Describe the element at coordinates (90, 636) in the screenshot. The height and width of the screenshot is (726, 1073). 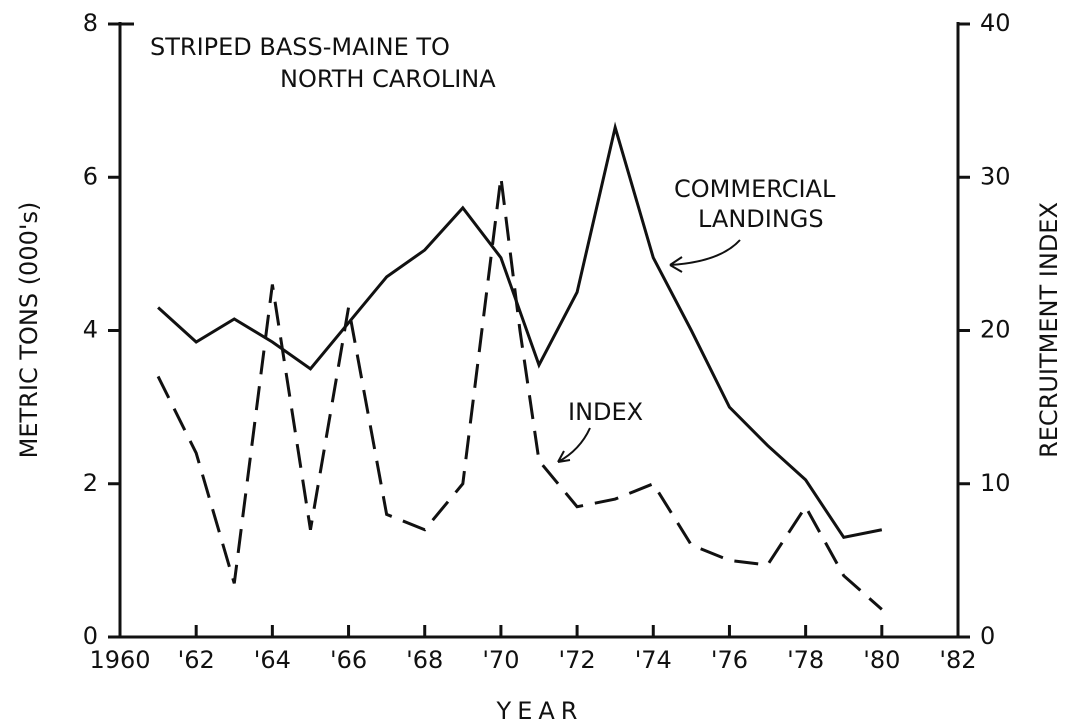
I see `y-tick-label: 0` at that location.